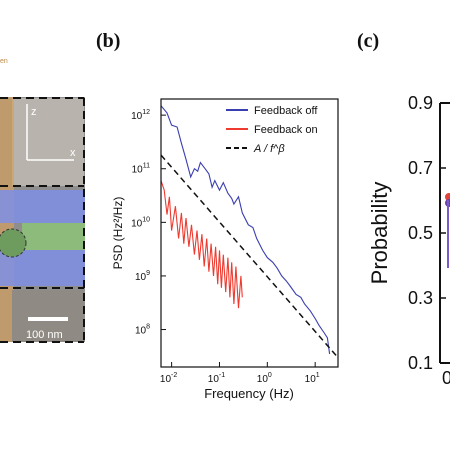 Image resolution: width=450 pixels, height=450 pixels. I want to click on probability-y-tick-label-0: 0.9, so click(420, 103).